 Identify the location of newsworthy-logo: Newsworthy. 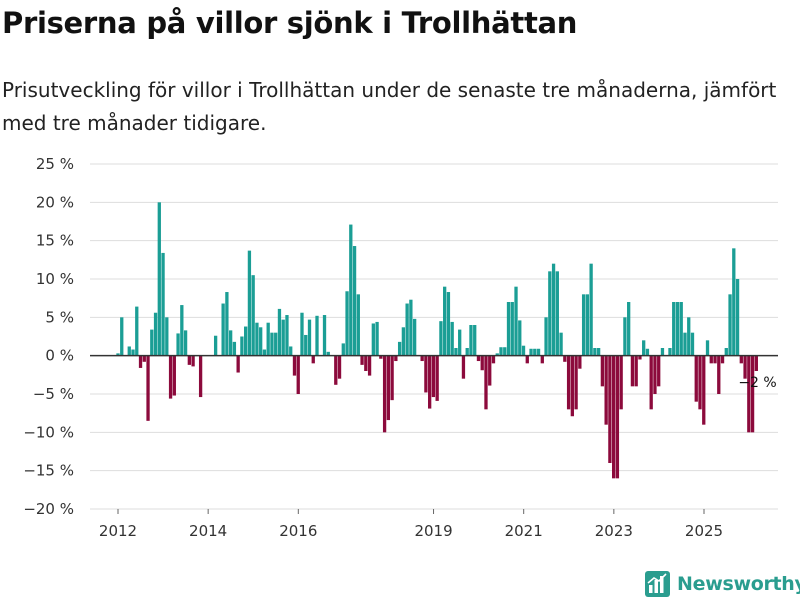
(722, 584).